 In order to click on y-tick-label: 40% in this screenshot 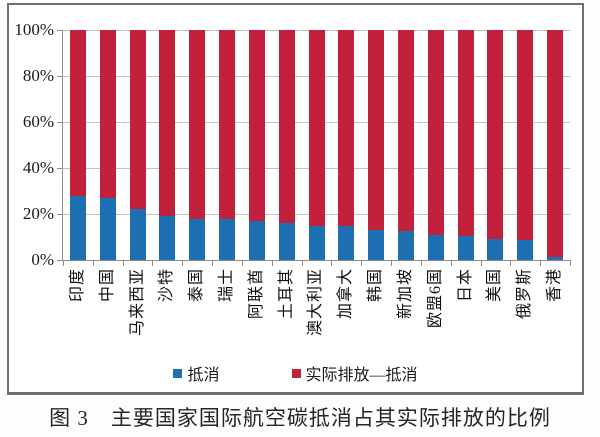, I will do `click(38, 167)`.